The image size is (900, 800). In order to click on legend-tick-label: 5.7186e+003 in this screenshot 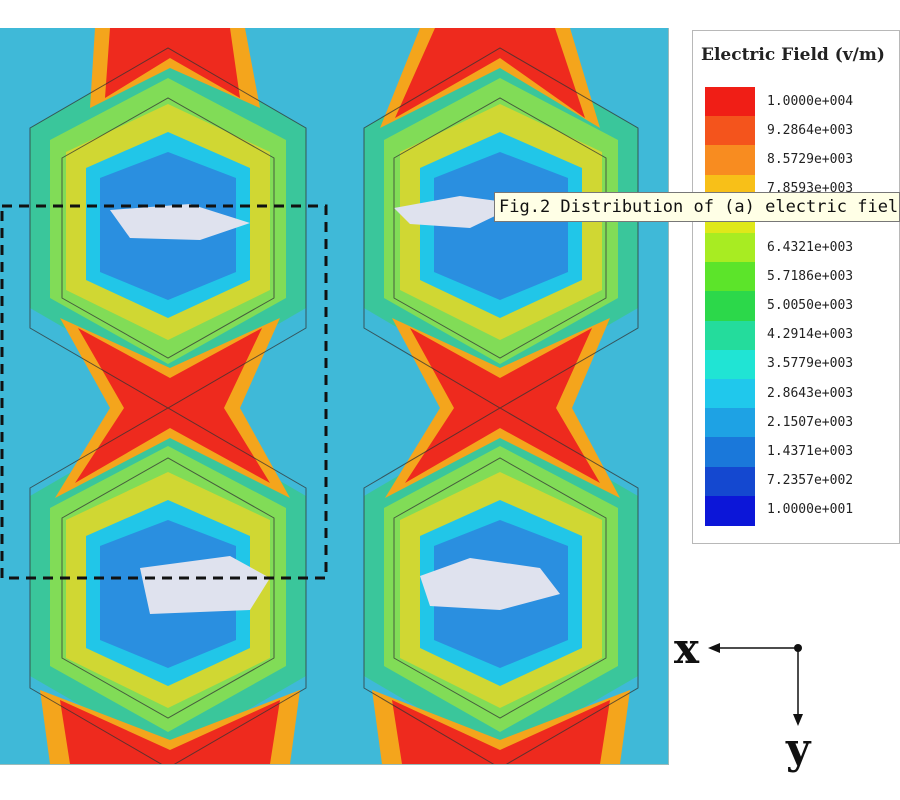, I will do `click(810, 276)`.